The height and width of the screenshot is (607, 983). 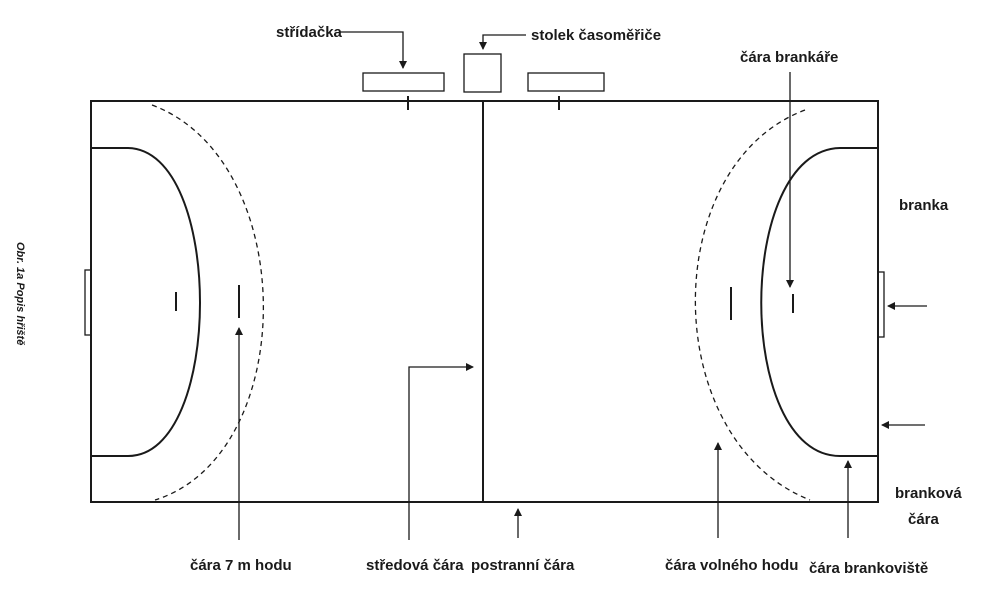 I want to click on label-stolek-casomerice: stolek časoměřiče, so click(x=596, y=35).